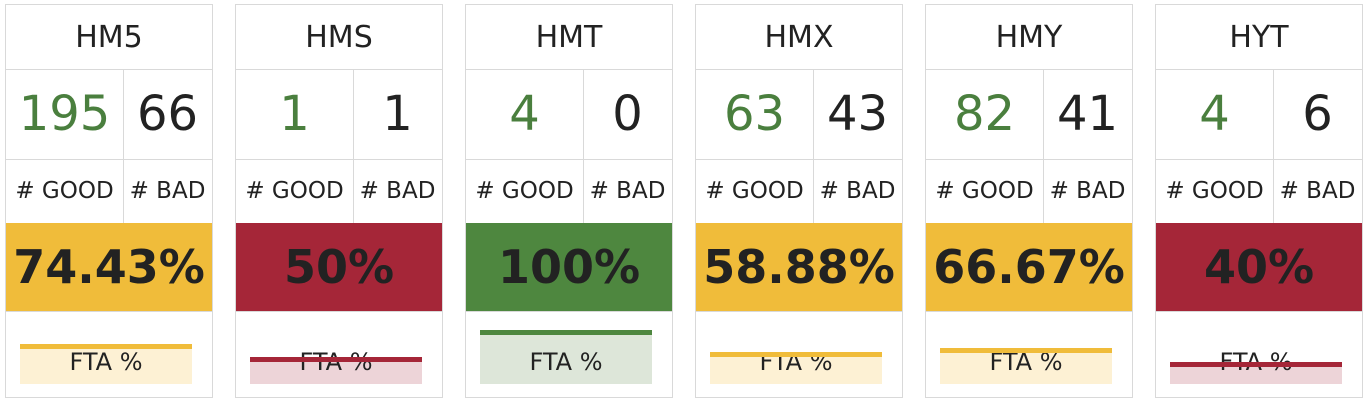  I want to click on card-title: HMT, so click(569, 37).